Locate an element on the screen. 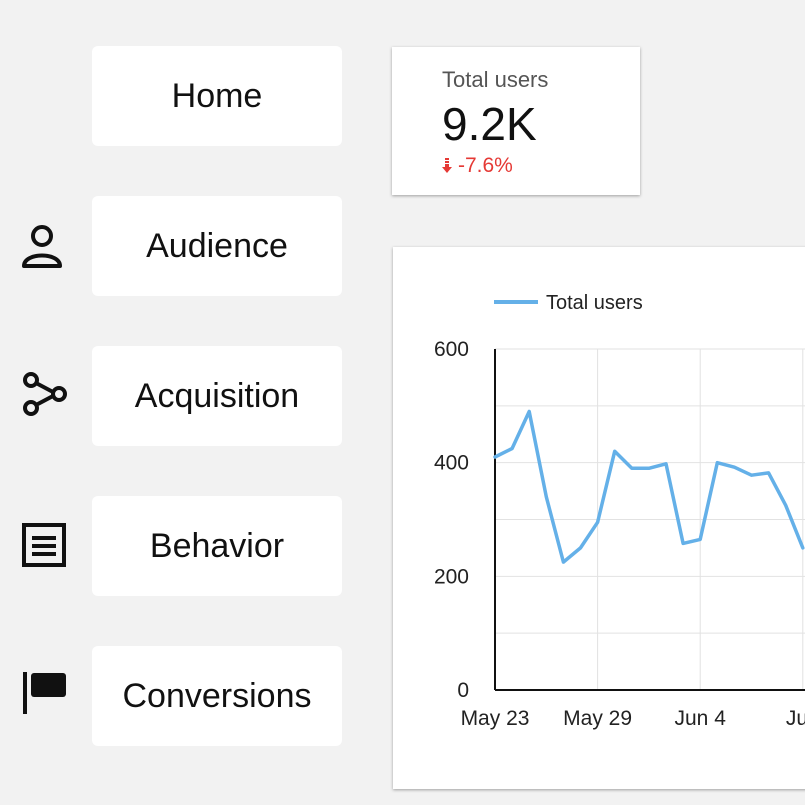  nav-button-acquisition: Acquisition is located at coordinates (217, 396).